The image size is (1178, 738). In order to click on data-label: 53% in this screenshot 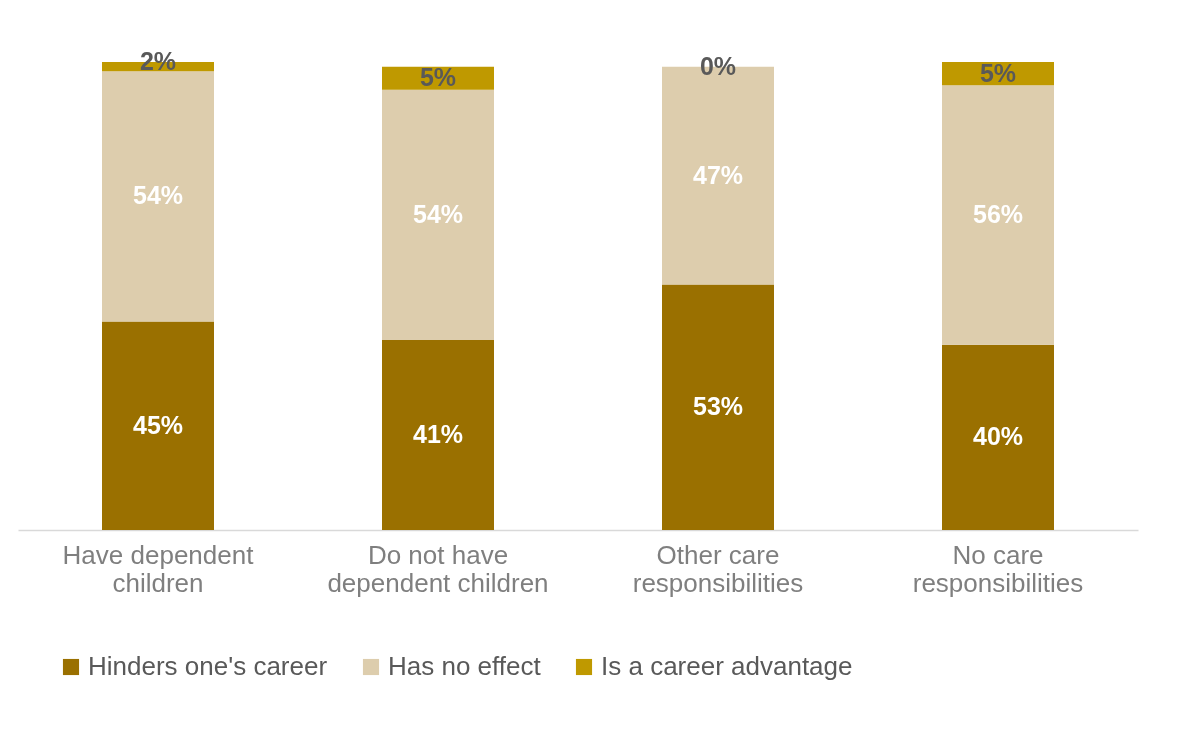, I will do `click(718, 406)`.